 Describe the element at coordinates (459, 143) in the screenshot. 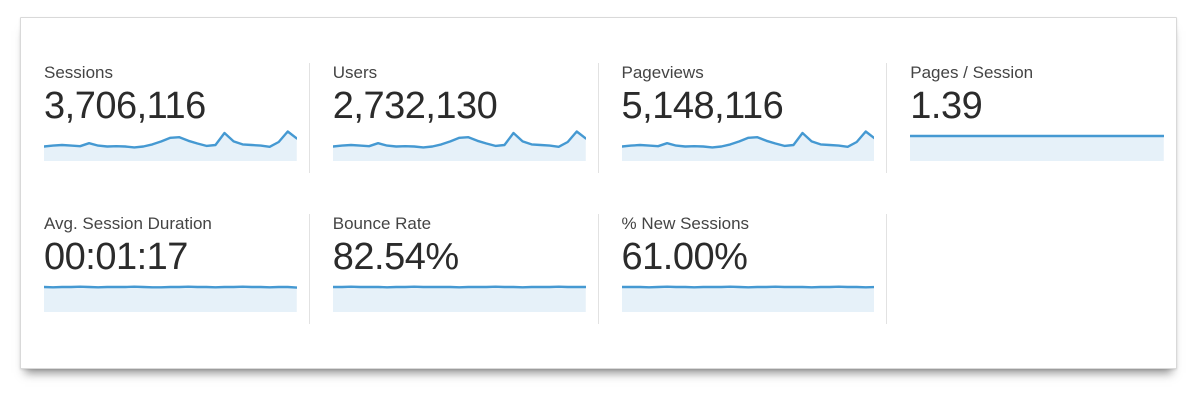

I see `users-sparkline-chart` at that location.